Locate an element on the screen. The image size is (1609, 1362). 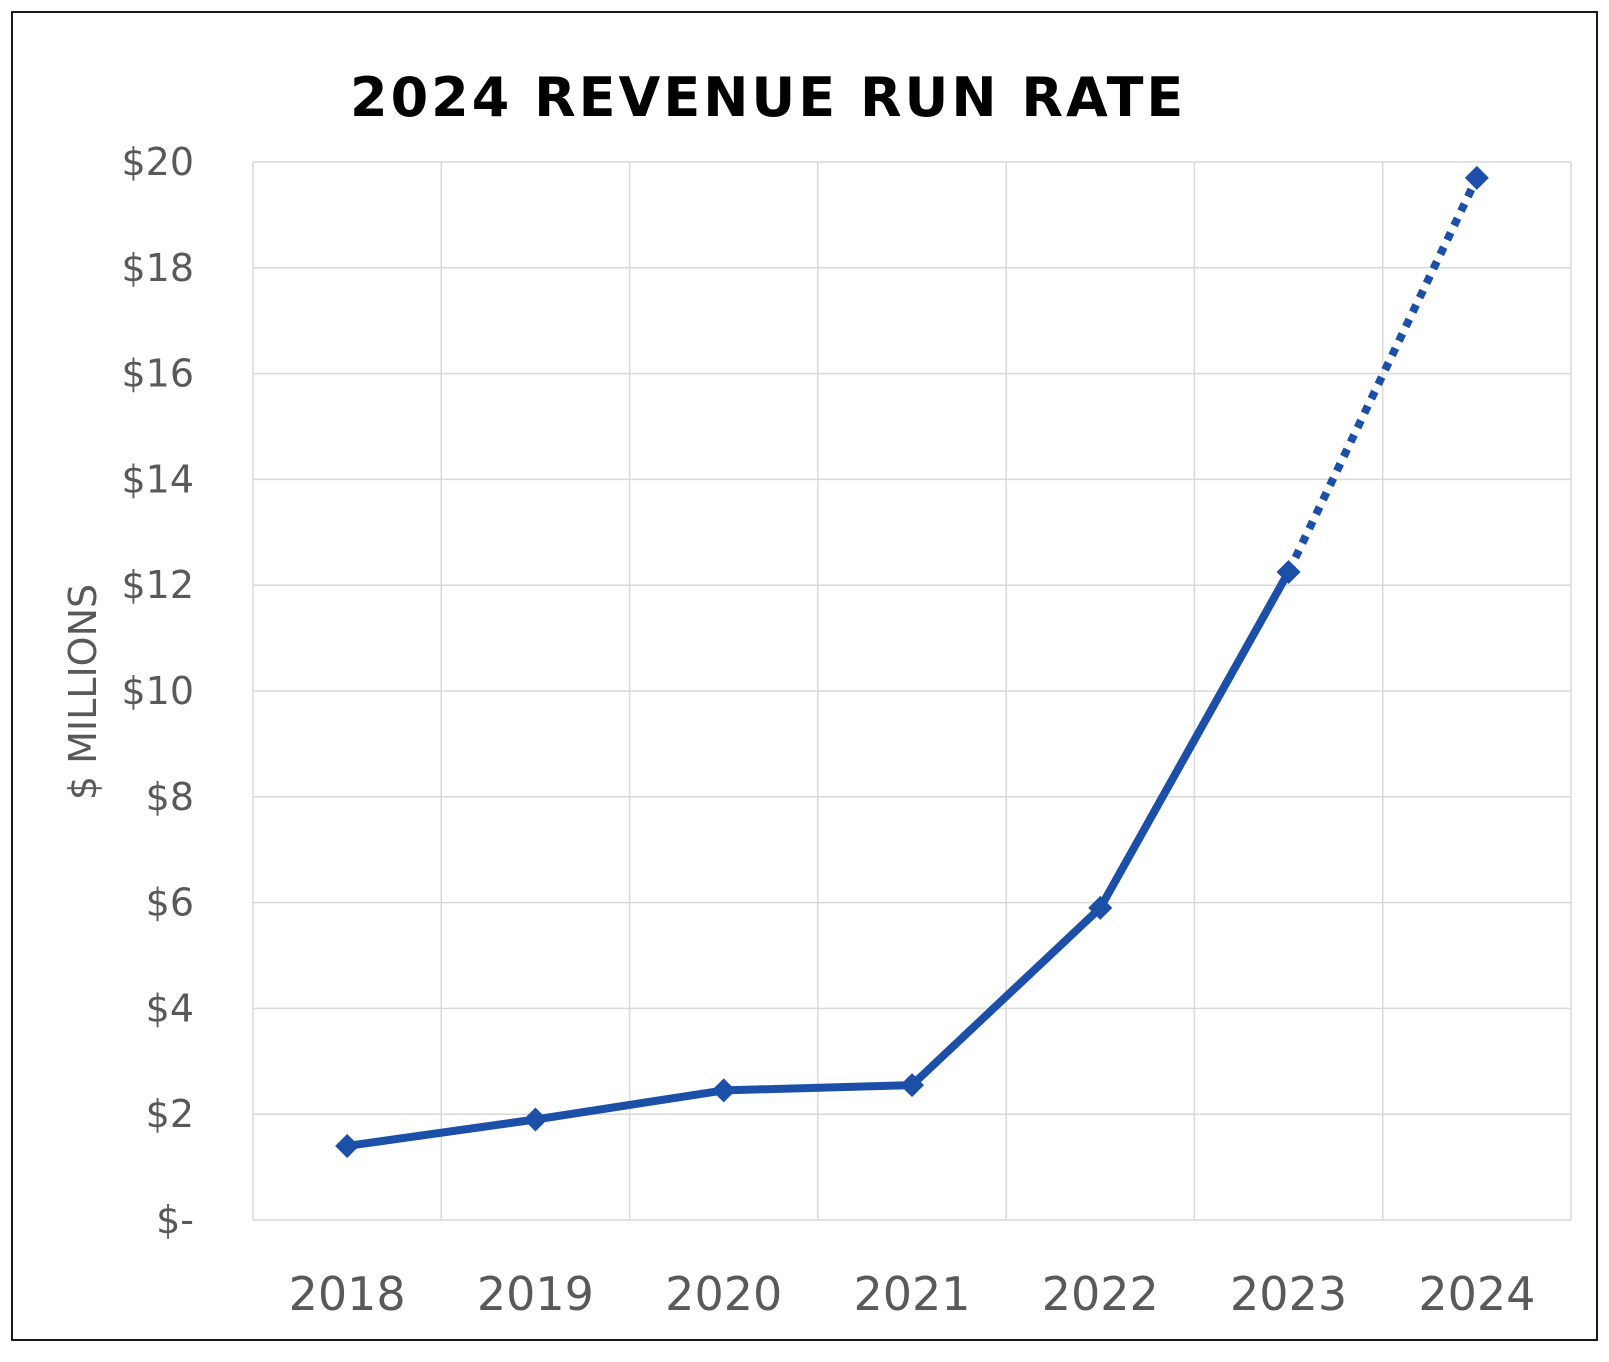
y-tick-label: $6 is located at coordinates (170, 903).